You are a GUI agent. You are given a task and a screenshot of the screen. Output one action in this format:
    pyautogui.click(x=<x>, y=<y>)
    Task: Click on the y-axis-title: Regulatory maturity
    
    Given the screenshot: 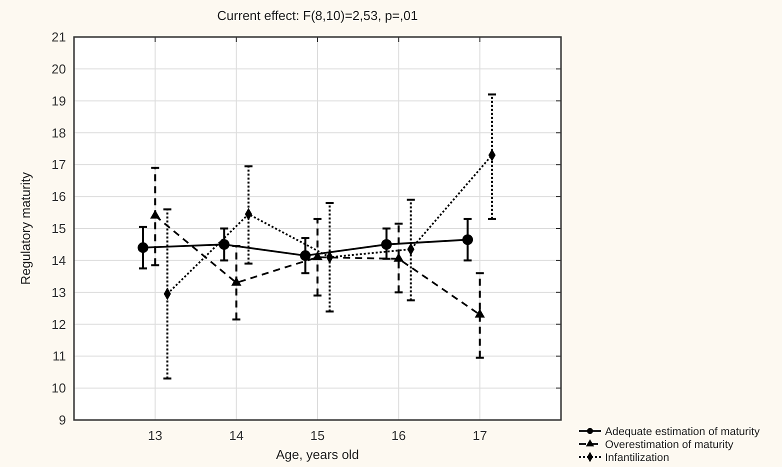 What is the action you would take?
    pyautogui.click(x=25, y=228)
    